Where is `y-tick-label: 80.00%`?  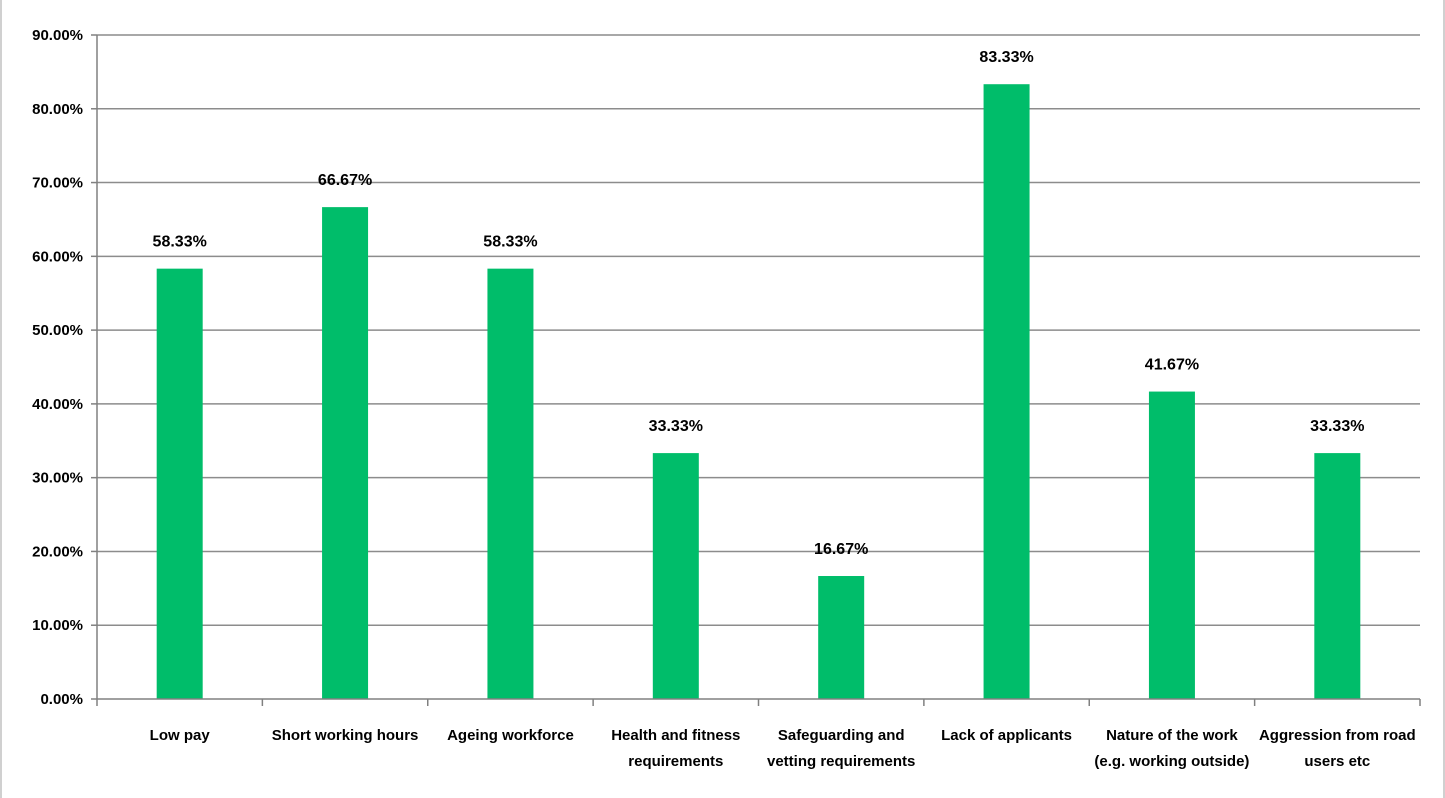 y-tick-label: 80.00% is located at coordinates (57, 109).